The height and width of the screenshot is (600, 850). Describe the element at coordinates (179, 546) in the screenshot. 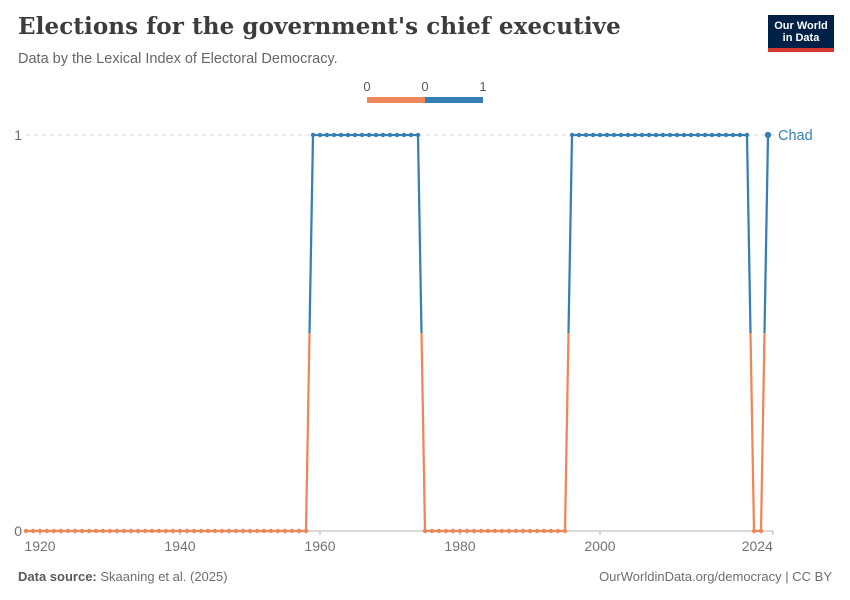

I see `x-tick-label-1940: 1940` at that location.